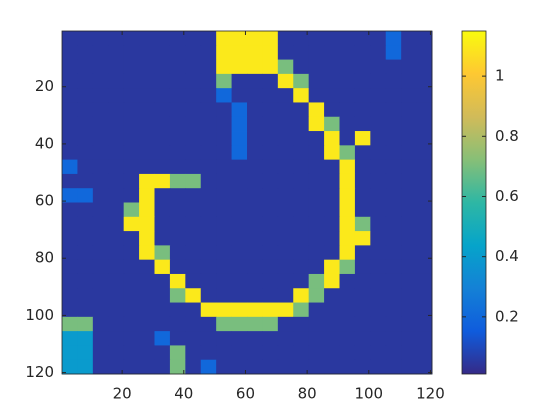  I want to click on y-tick-label: 120, so click(39, 372).